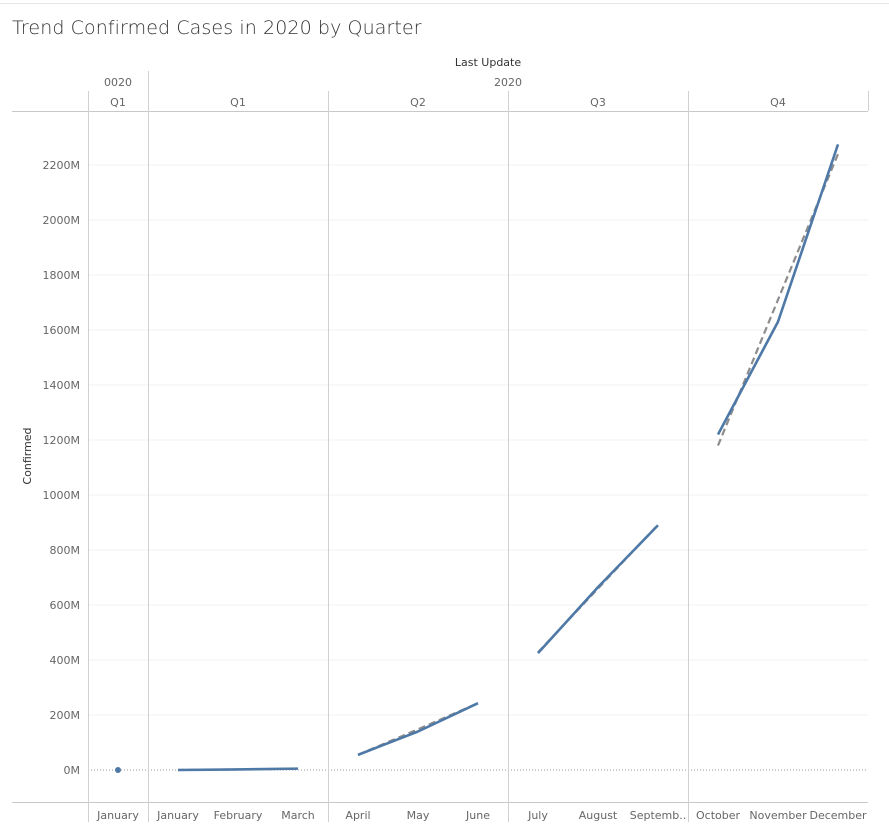 This screenshot has height=833, width=889. Describe the element at coordinates (488, 62) in the screenshot. I see `column-header-title: Last Update` at that location.